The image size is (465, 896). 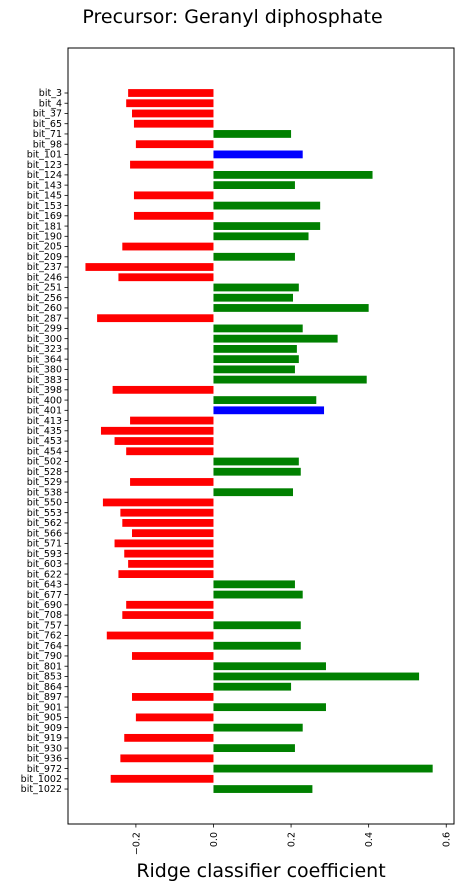 I want to click on x-axis-label: Ridge classifier coefficient, so click(x=261, y=871).